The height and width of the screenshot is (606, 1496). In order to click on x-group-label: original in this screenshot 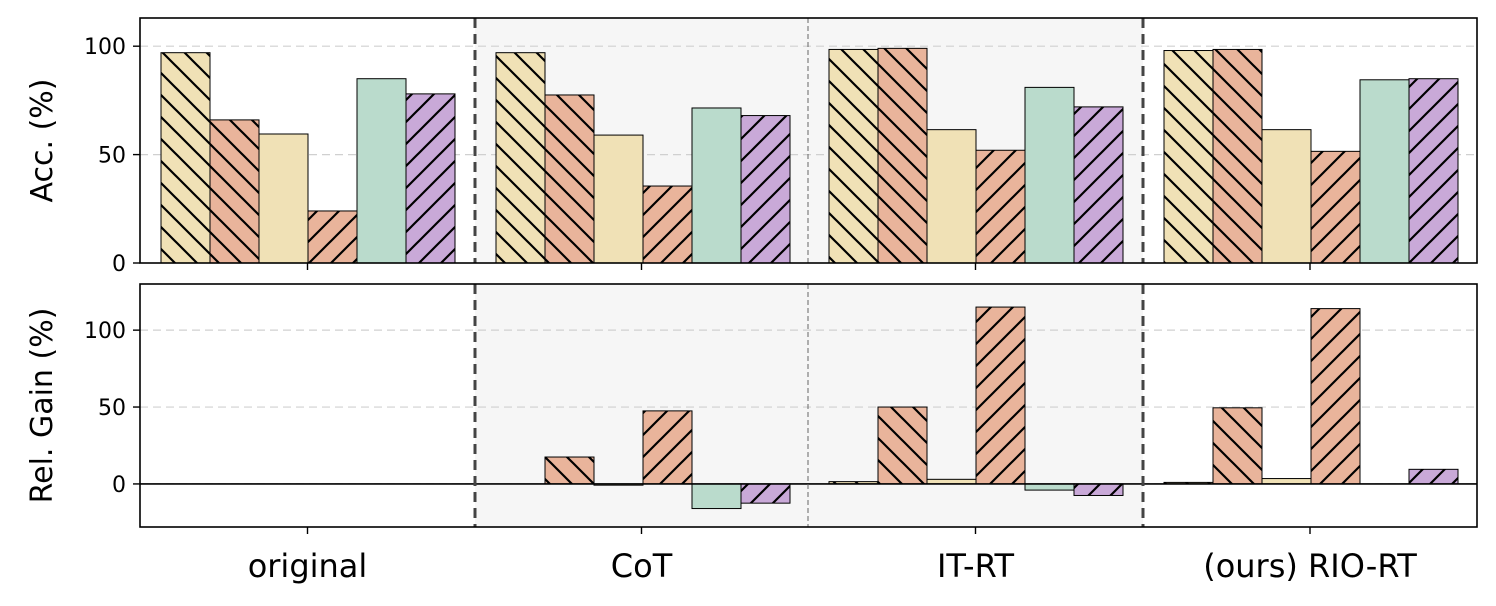, I will do `click(308, 566)`.